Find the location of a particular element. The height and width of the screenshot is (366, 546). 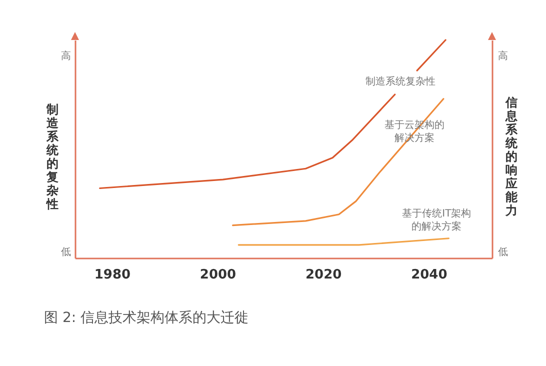

series-label: 制造系统复杂性 is located at coordinates (401, 82).